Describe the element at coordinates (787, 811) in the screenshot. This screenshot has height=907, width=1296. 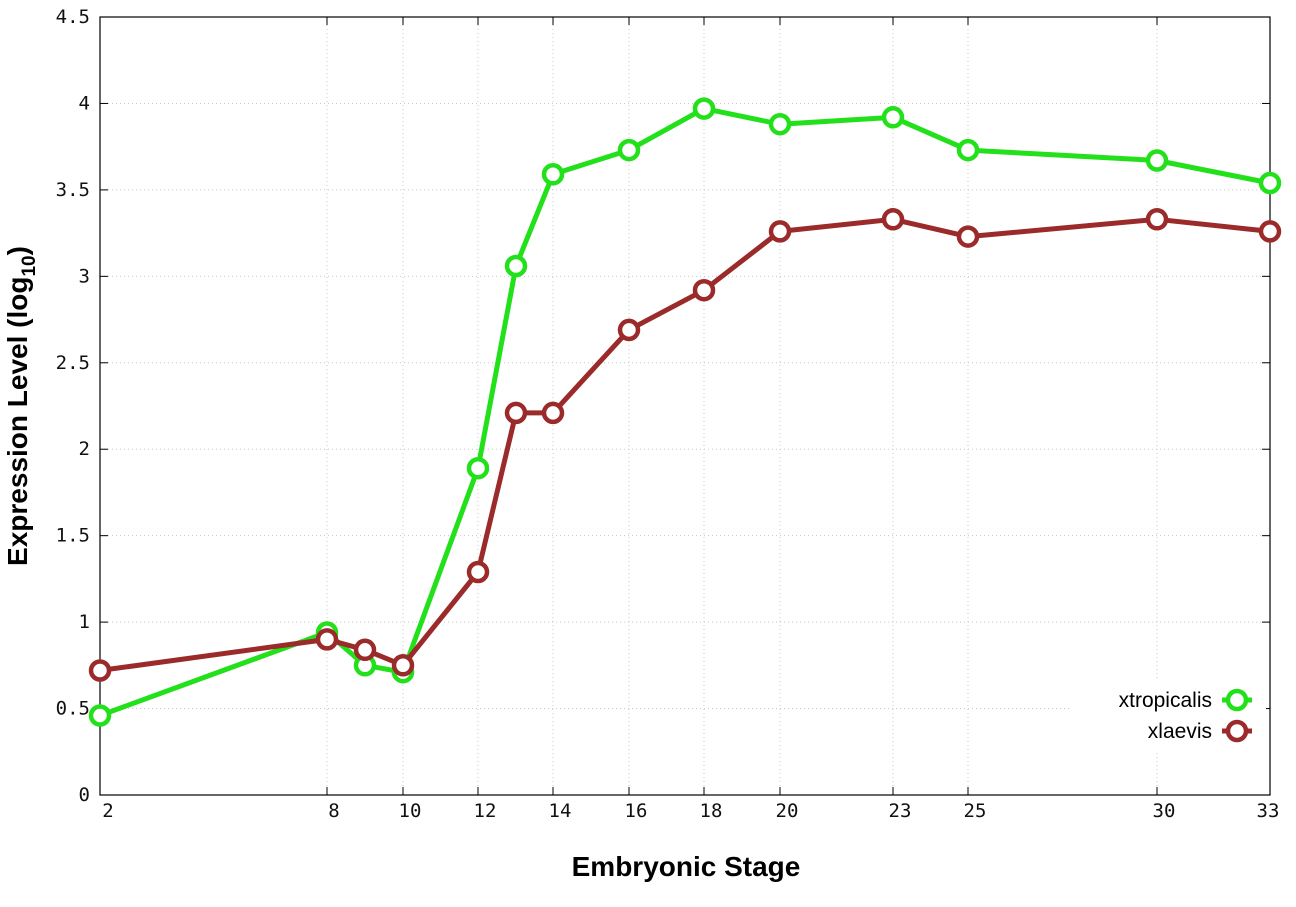
I see `x-tick-label: 20` at that location.